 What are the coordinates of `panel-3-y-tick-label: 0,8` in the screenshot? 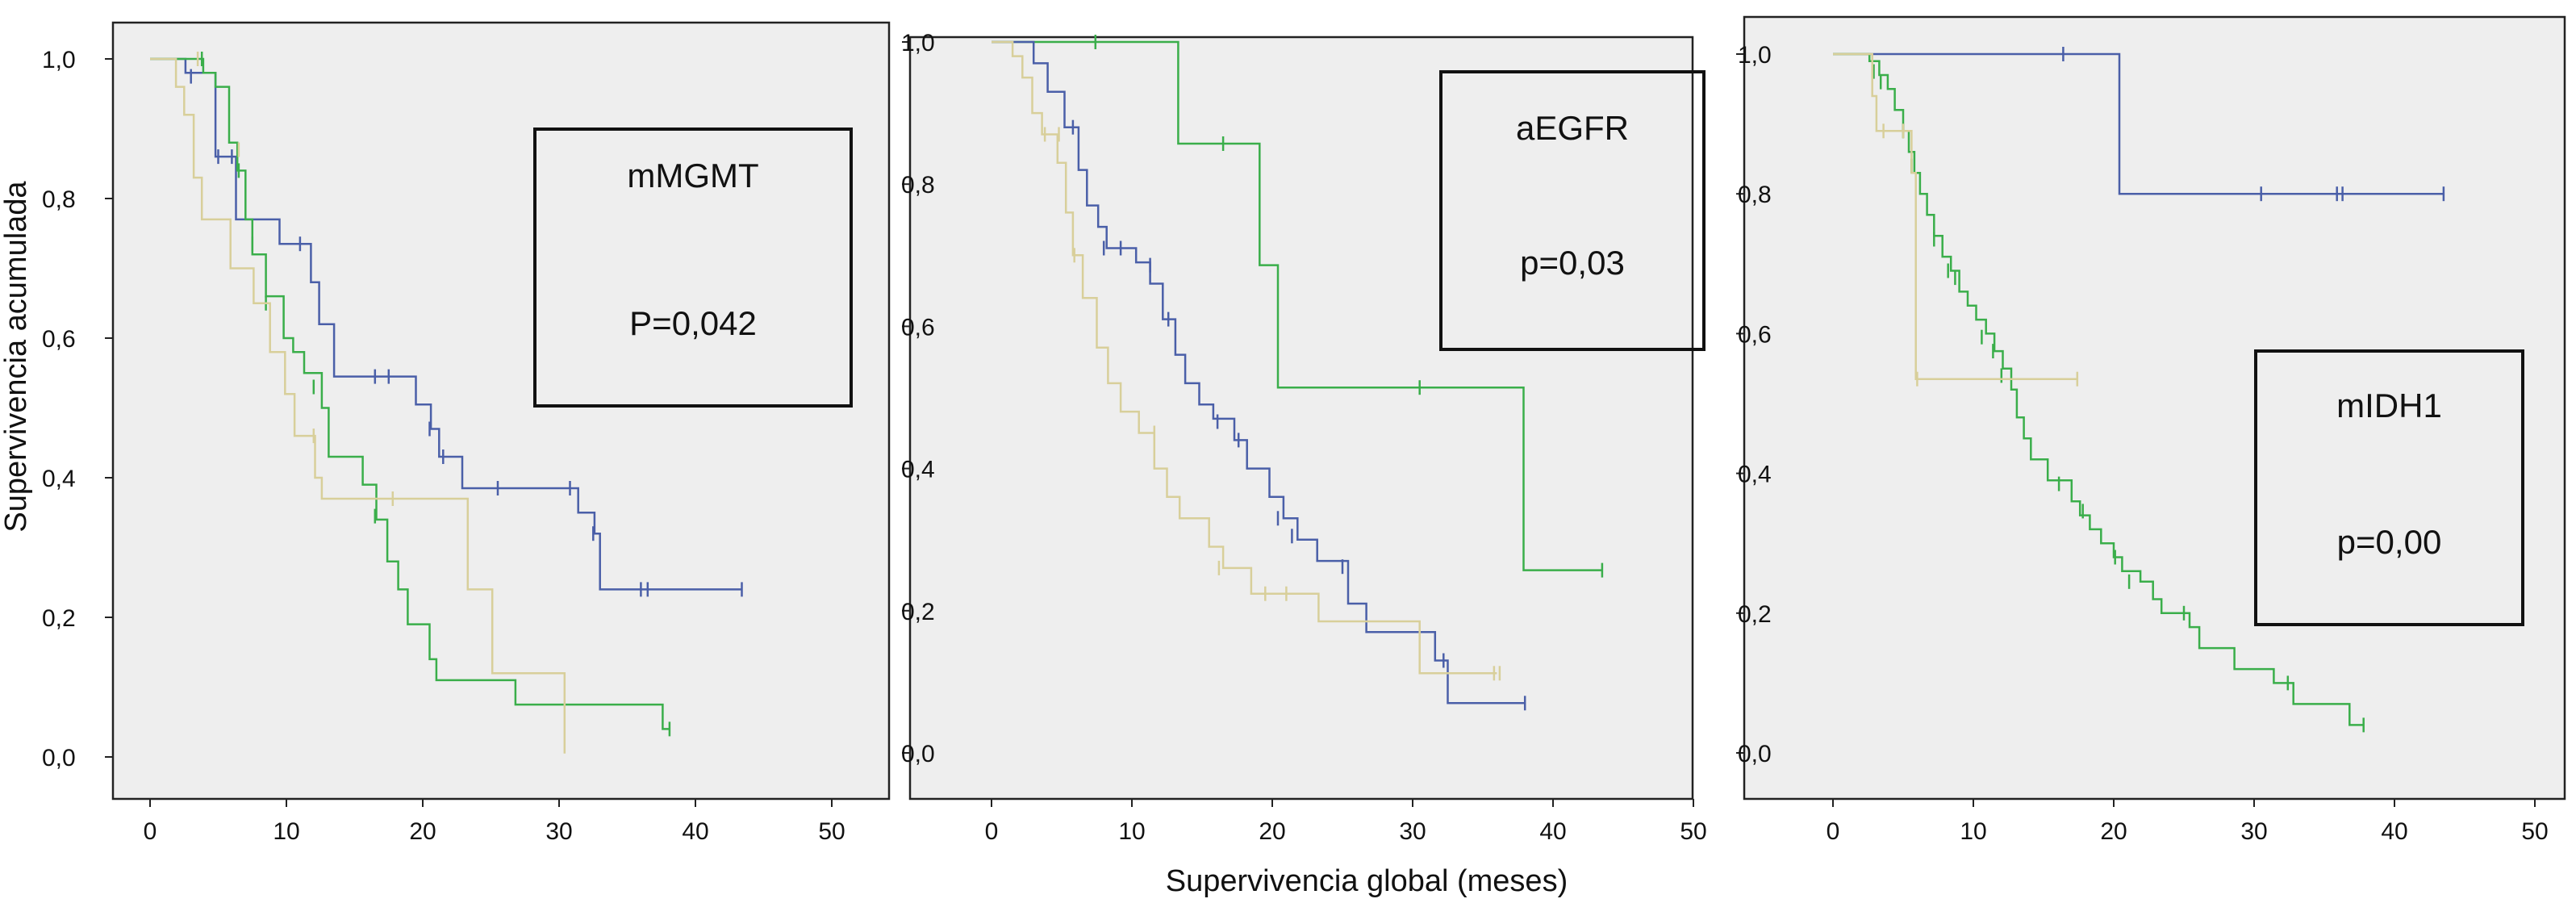 It's located at (1755, 195).